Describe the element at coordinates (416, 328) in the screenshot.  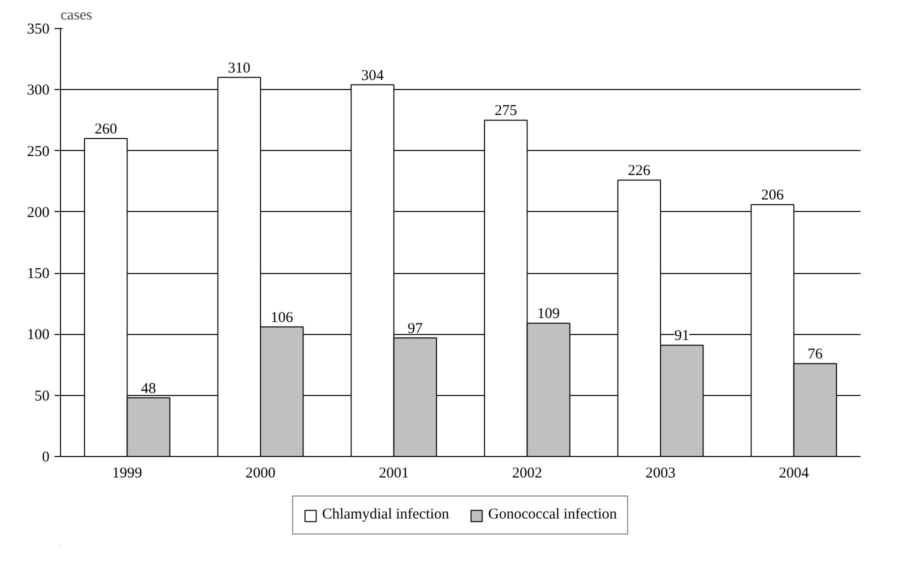
I see `data-label: 97` at that location.